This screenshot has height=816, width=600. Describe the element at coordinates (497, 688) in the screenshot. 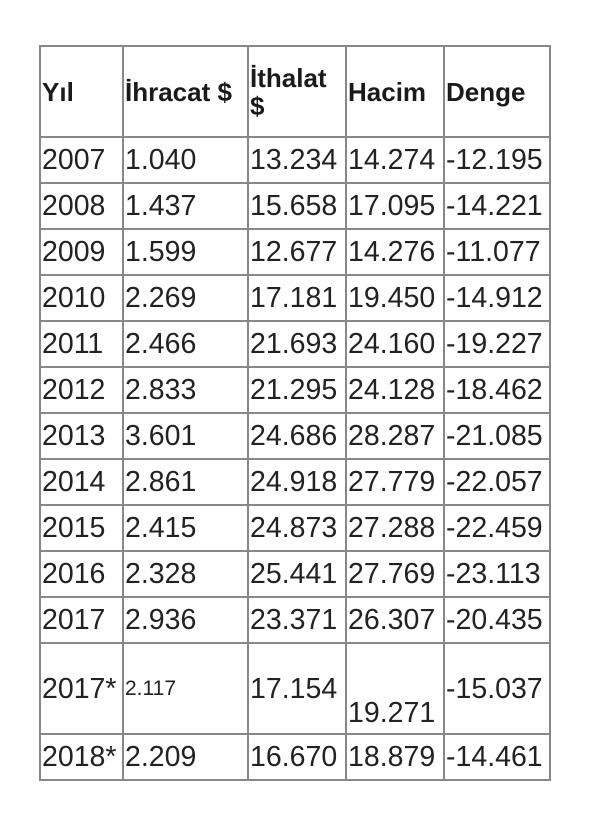

I see `cell-balance: -15.037` at that location.